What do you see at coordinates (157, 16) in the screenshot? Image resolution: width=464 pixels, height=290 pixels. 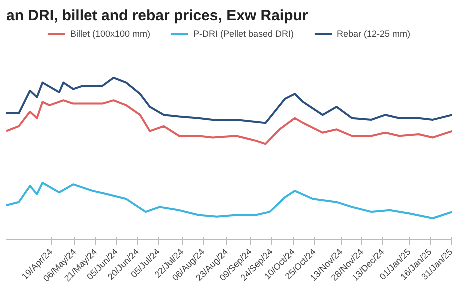 I see `chart-title: an DRI, billet and rebar prices, Exw Raipur` at bounding box center [157, 16].